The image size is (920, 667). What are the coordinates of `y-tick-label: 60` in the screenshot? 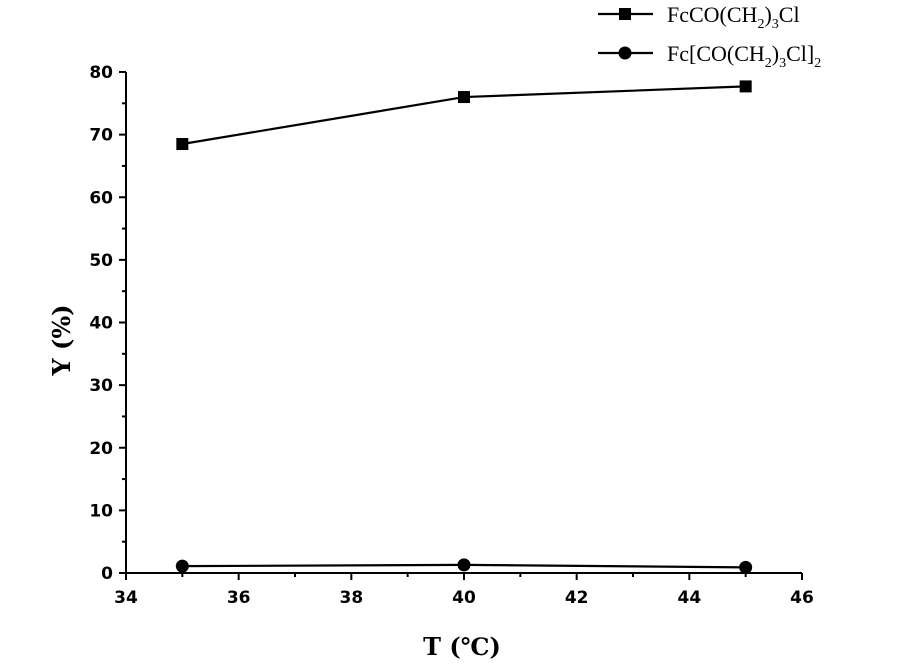 It's located at (101, 198).